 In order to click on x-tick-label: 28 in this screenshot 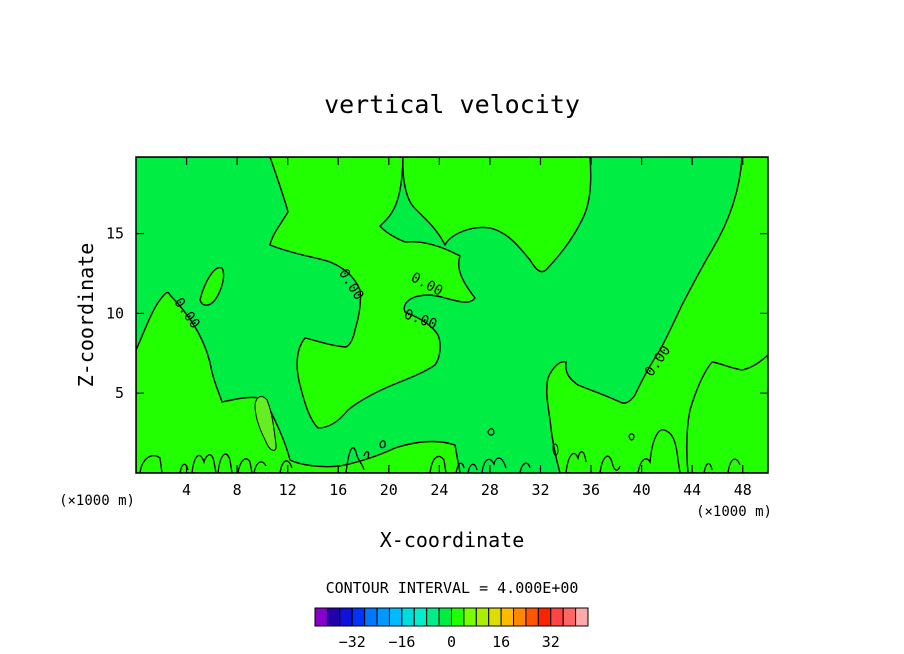, I will do `click(490, 490)`.